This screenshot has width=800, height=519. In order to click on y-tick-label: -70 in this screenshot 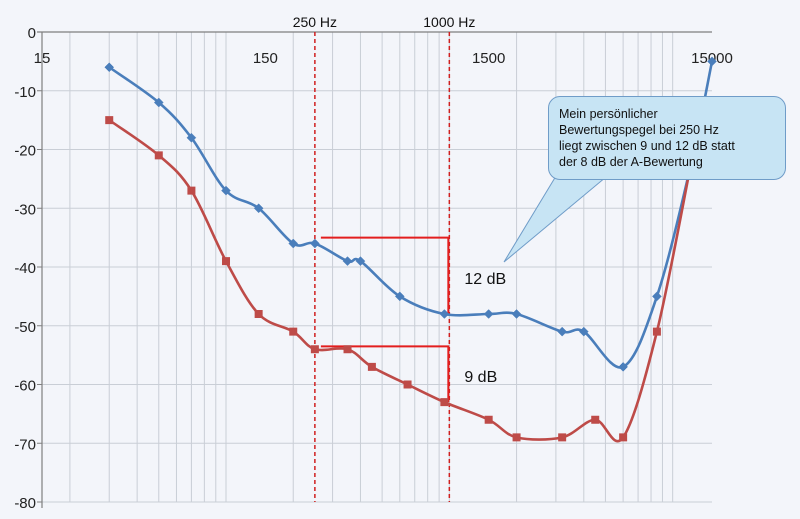, I will do `click(25, 444)`.